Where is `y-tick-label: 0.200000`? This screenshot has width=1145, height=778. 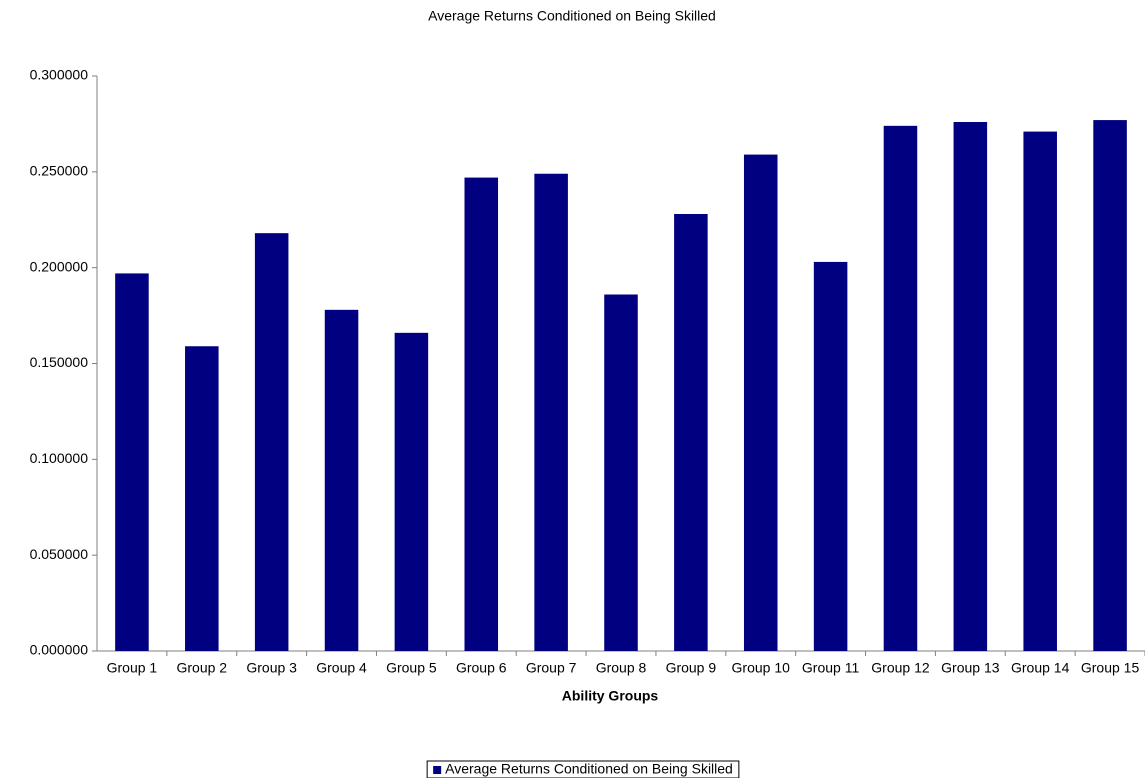 y-tick-label: 0.200000 is located at coordinates (59, 266).